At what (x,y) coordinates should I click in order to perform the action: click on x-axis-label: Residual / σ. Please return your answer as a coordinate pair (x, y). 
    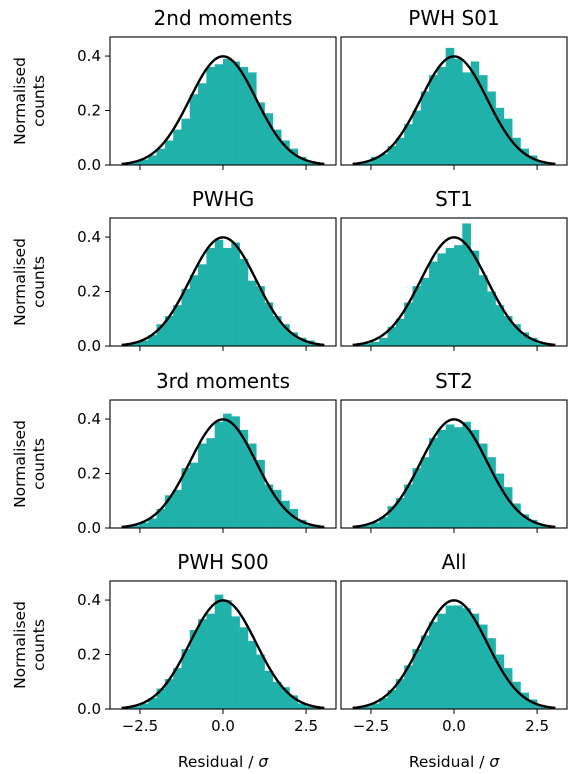
    Looking at the image, I should click on (224, 762).